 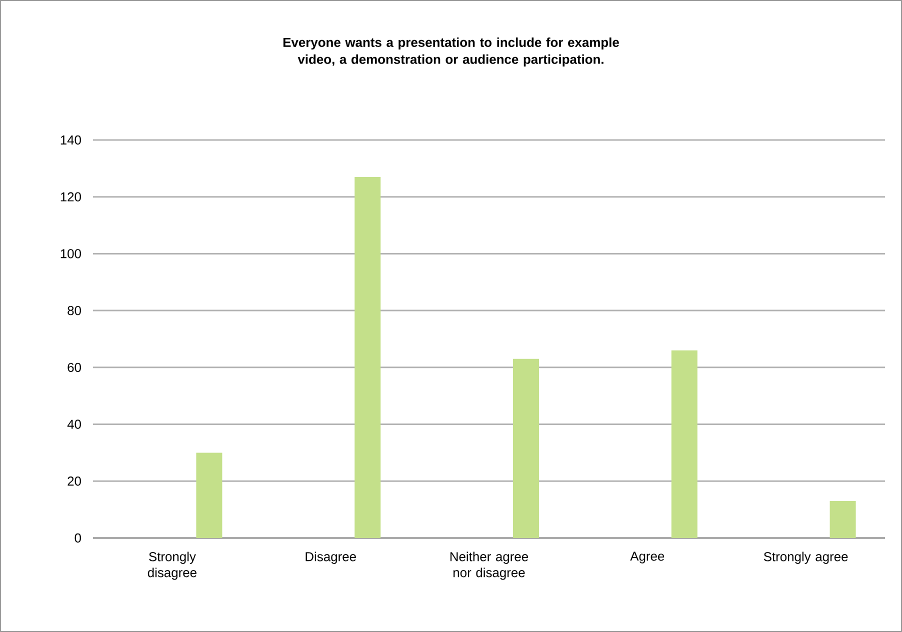 What do you see at coordinates (647, 558) in the screenshot?
I see `x-tick-label: Agree` at bounding box center [647, 558].